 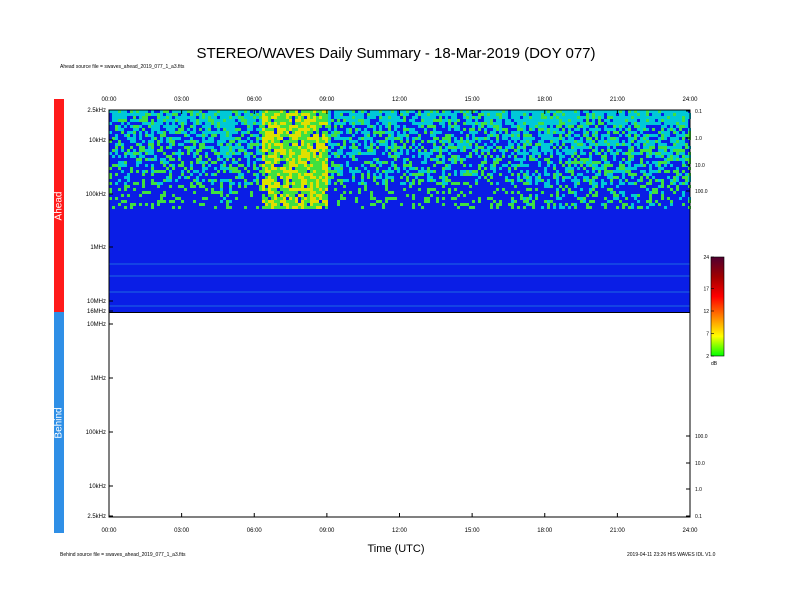 I want to click on x-tick-label-bottom: 12:00, so click(x=400, y=531).